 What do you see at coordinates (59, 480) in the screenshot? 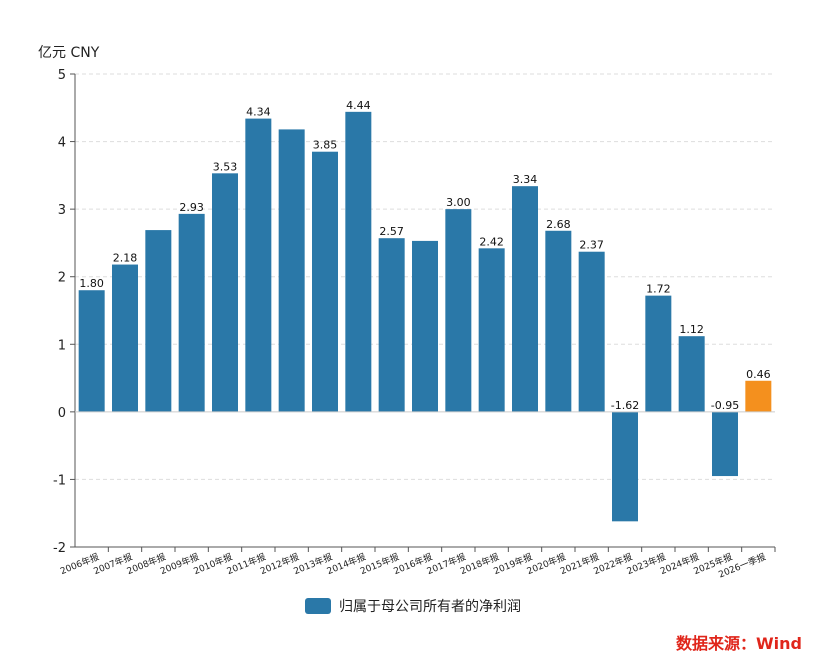
I see `y-tick-label: -1` at bounding box center [59, 480].